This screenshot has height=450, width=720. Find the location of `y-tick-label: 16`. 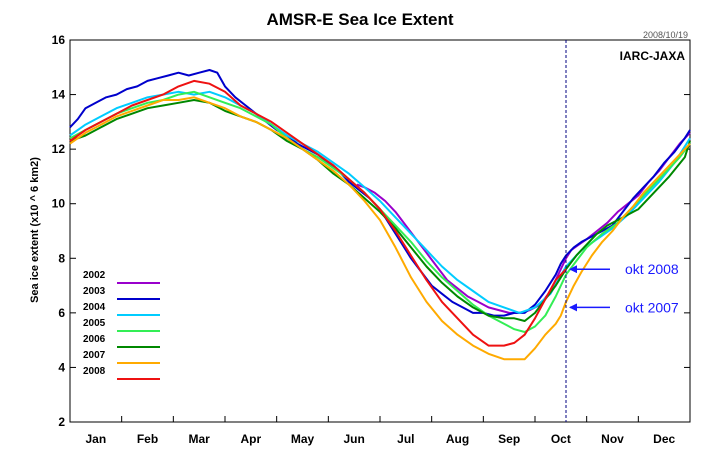

y-tick-label: 16 is located at coordinates (59, 40).